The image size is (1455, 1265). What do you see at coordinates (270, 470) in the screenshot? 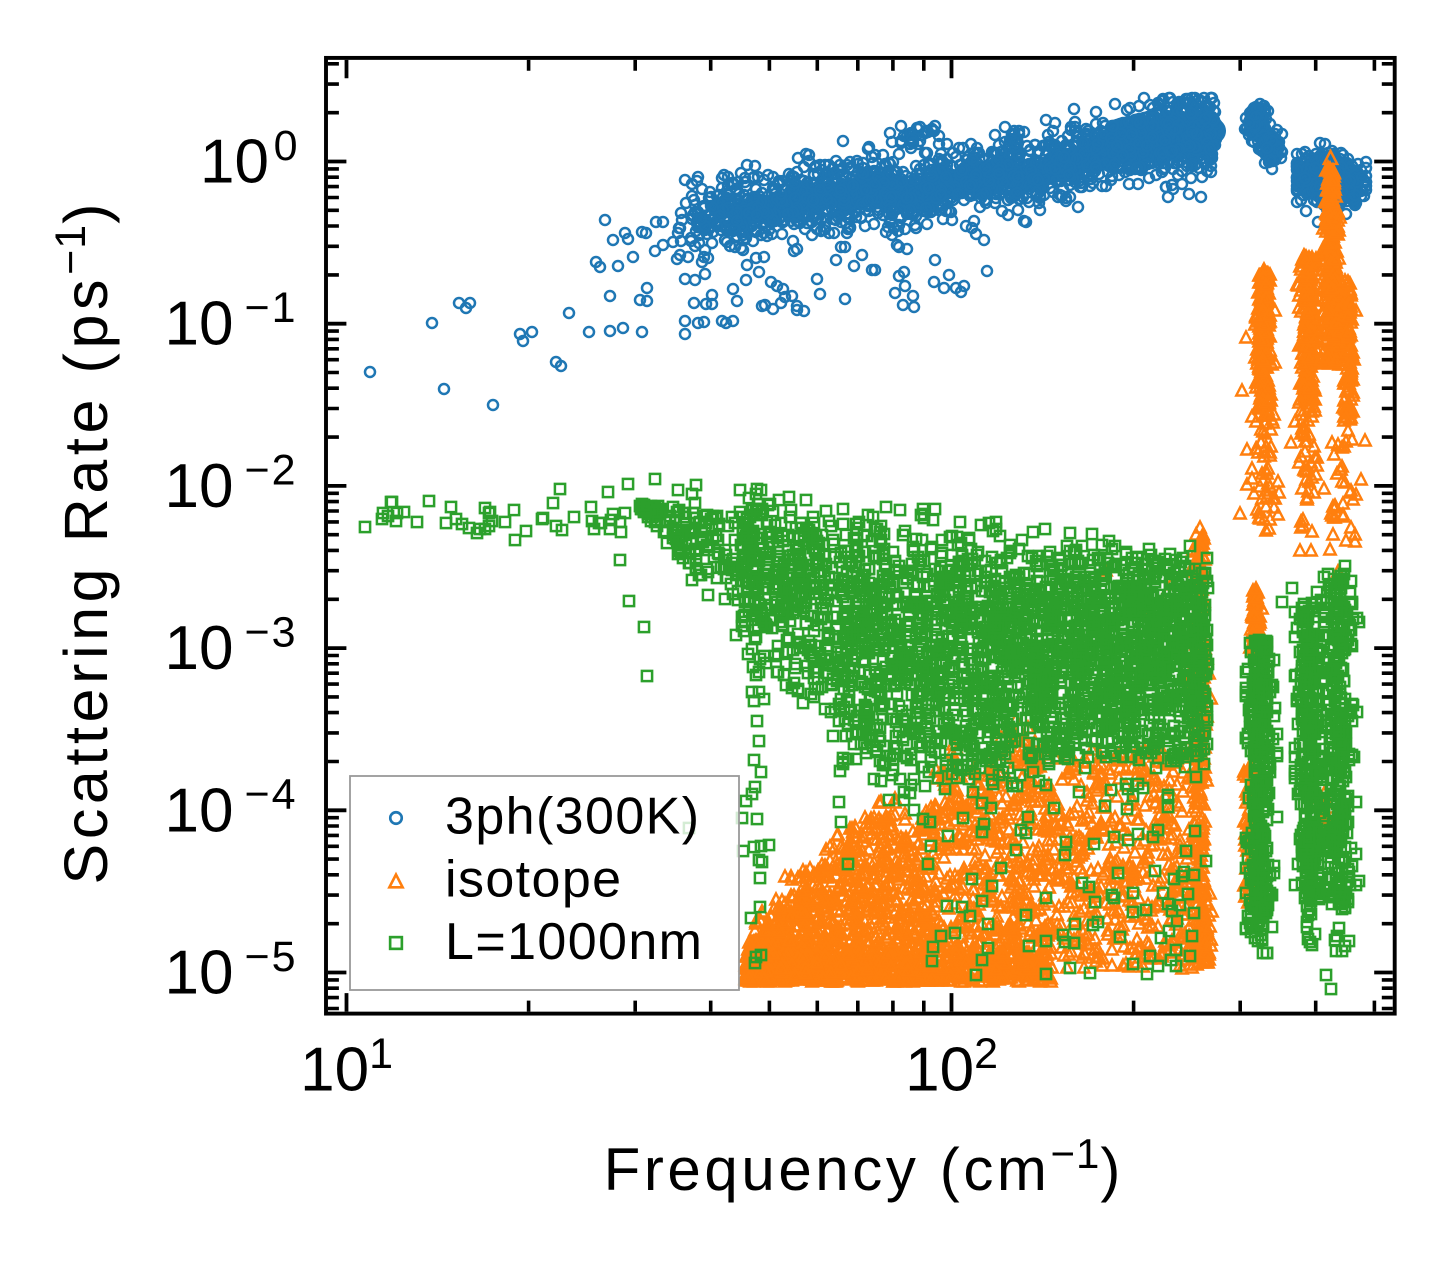
I see `svg-text: −2` at bounding box center [270, 470].